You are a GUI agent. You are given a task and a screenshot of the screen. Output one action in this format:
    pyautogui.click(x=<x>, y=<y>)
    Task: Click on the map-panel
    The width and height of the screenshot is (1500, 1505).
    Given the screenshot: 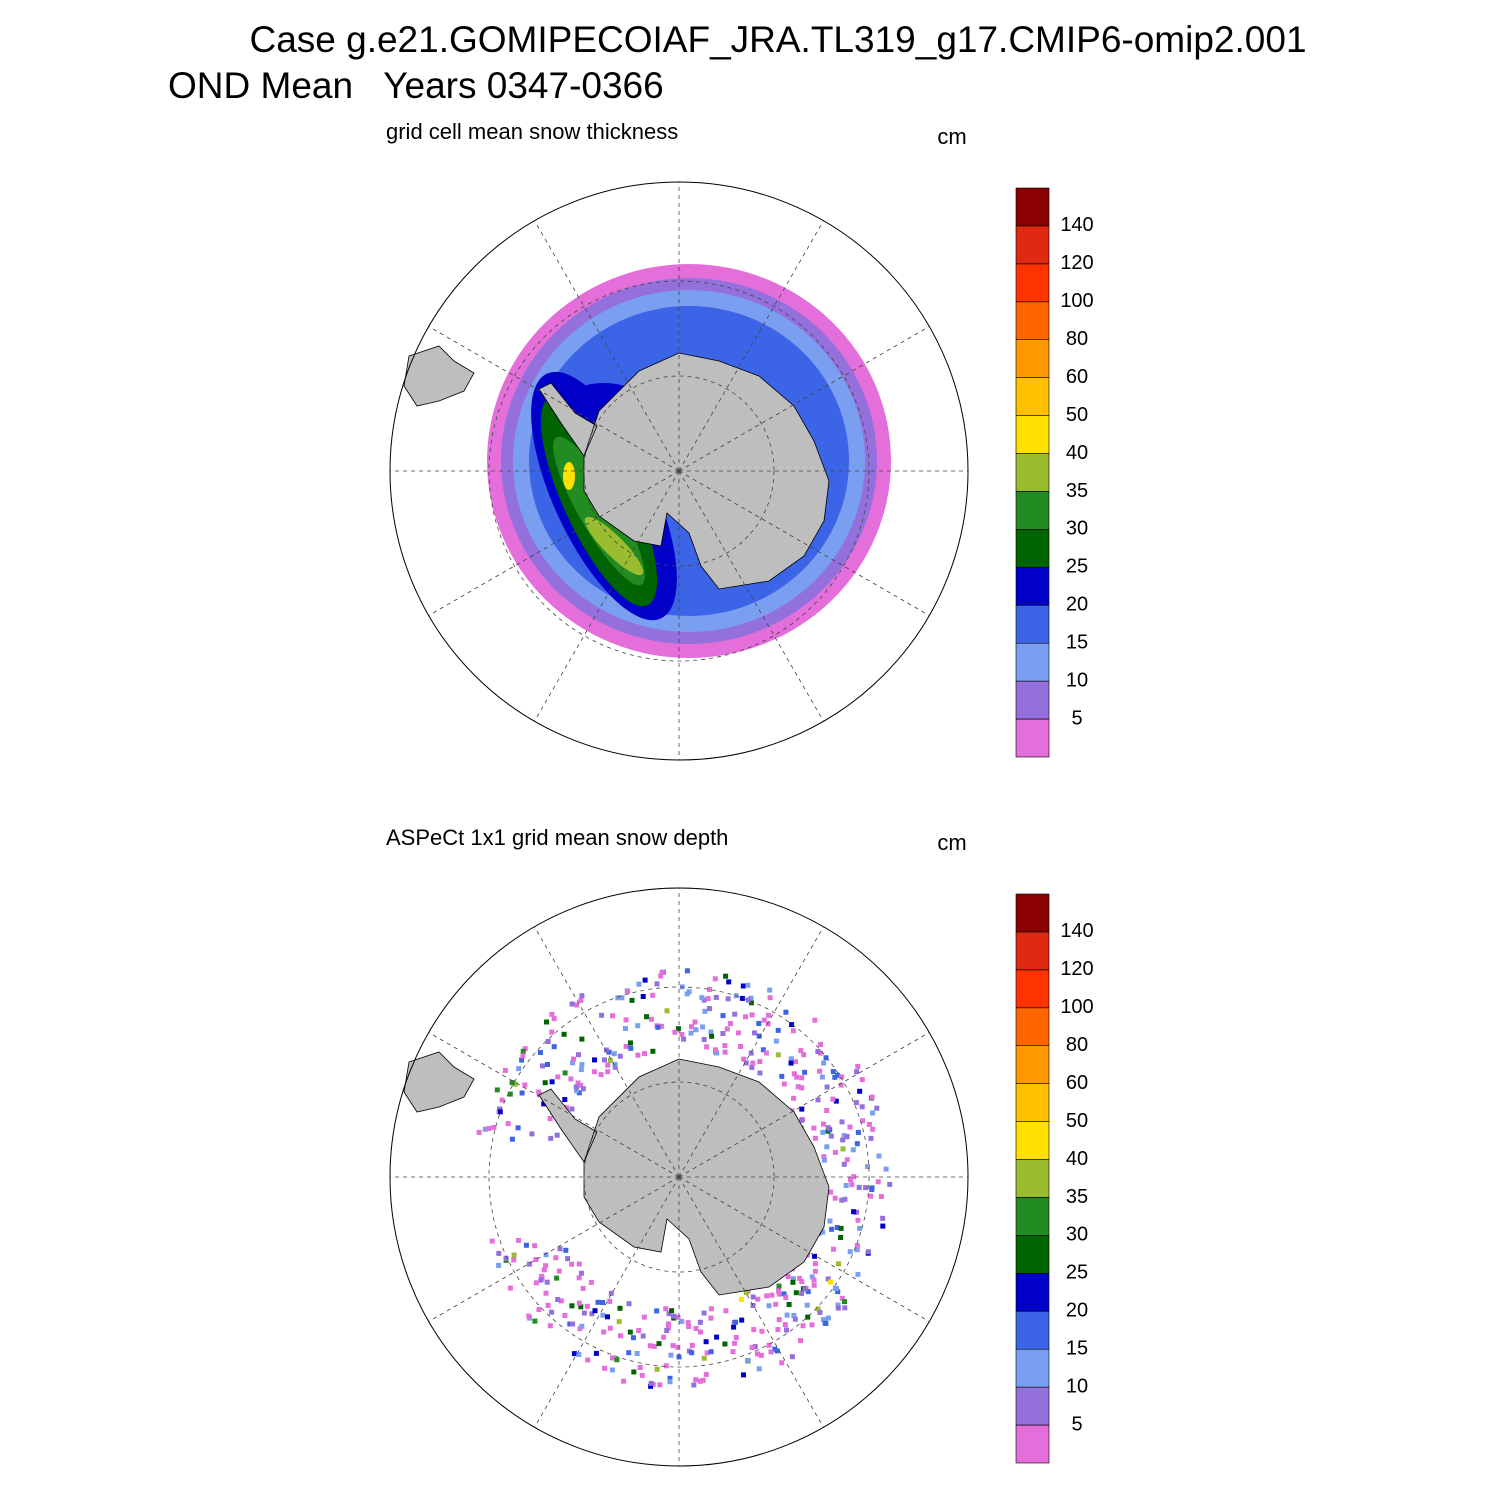 What is the action you would take?
    pyautogui.click(x=679, y=1177)
    